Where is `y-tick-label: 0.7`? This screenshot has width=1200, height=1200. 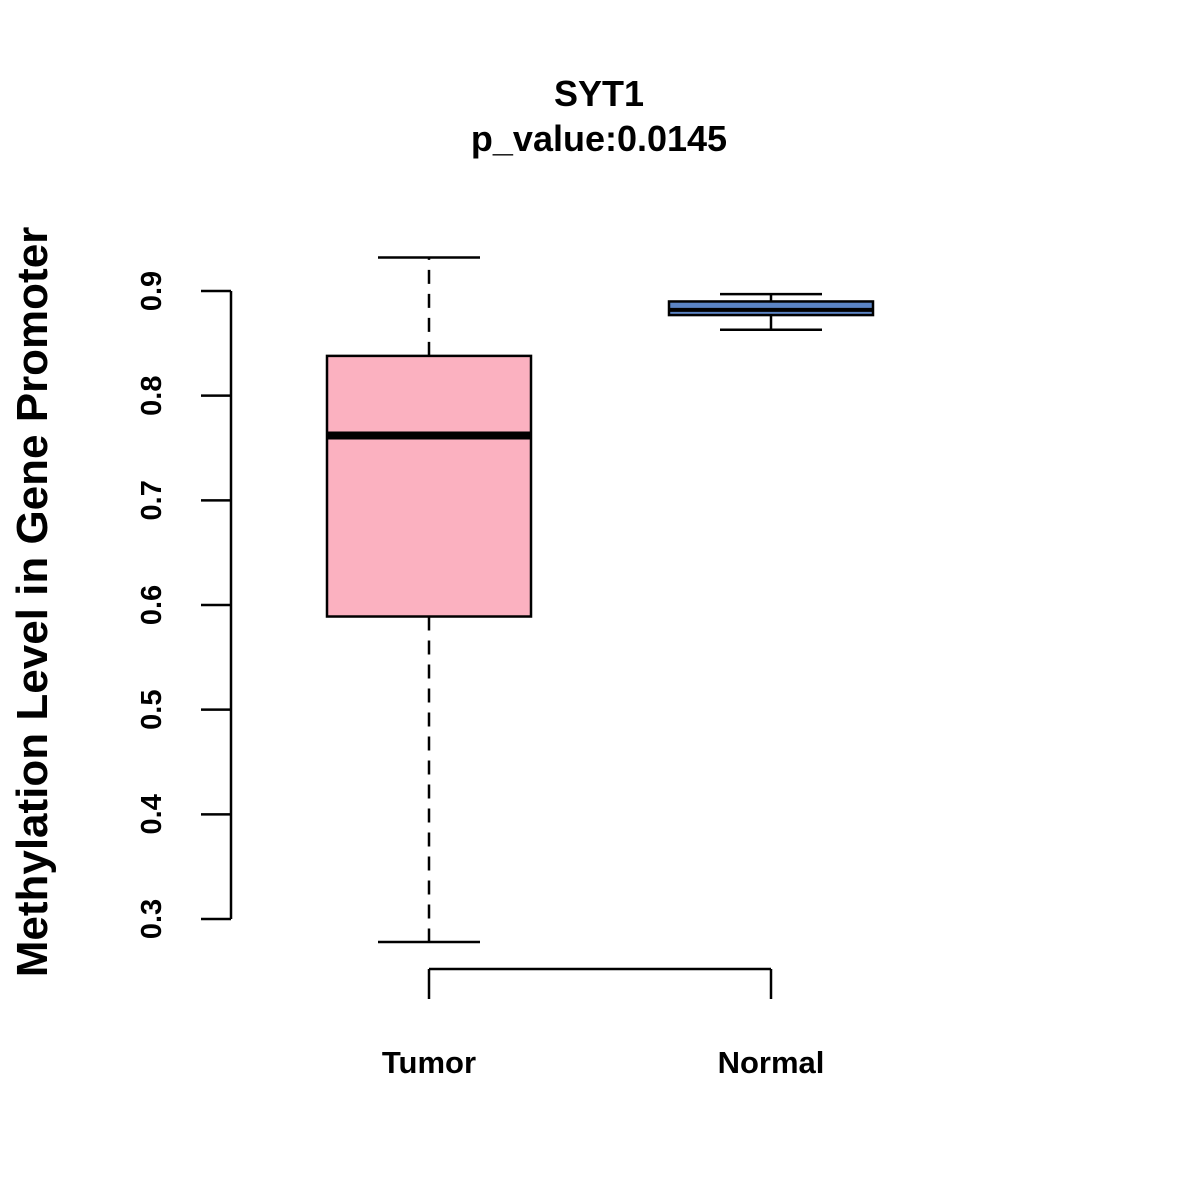
y-tick-label: 0.7 is located at coordinates (152, 500).